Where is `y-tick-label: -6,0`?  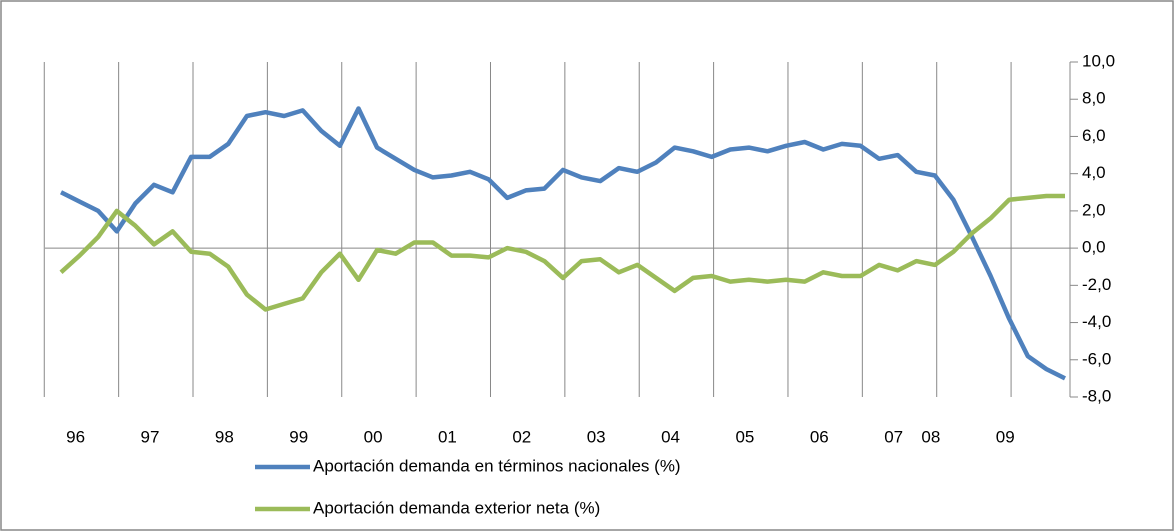
y-tick-label: -6,0 is located at coordinates (1096, 358).